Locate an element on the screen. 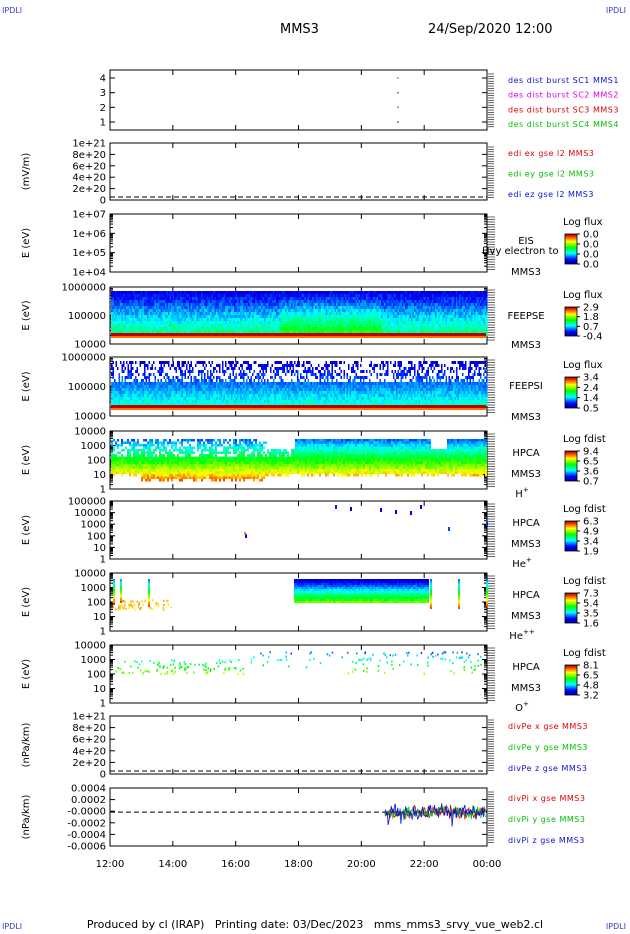 This screenshot has height=934, width=630. y-tick-label: 1e+07 is located at coordinates (89, 215).